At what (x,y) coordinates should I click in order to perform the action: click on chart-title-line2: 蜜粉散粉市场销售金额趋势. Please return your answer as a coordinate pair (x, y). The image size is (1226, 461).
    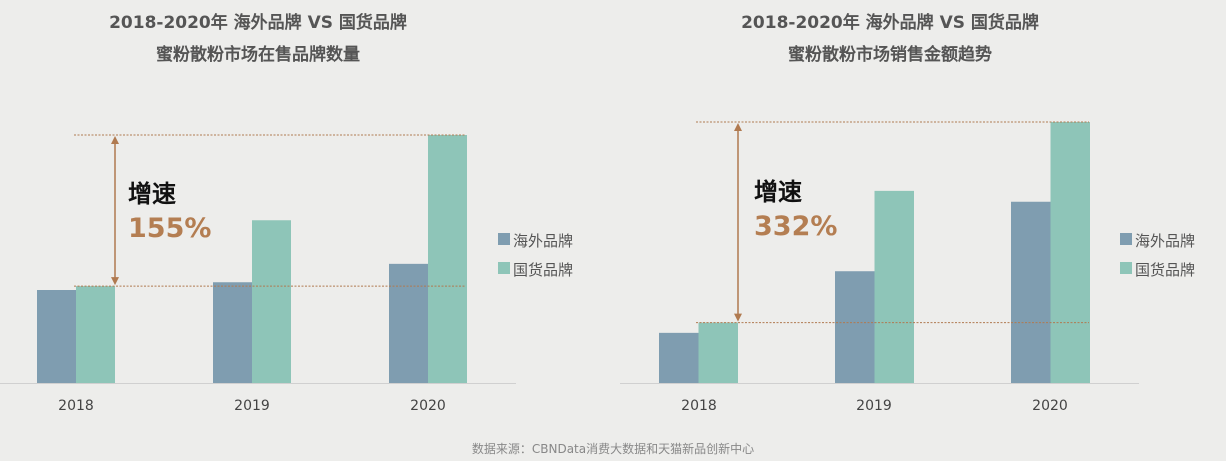
    Looking at the image, I should click on (890, 54).